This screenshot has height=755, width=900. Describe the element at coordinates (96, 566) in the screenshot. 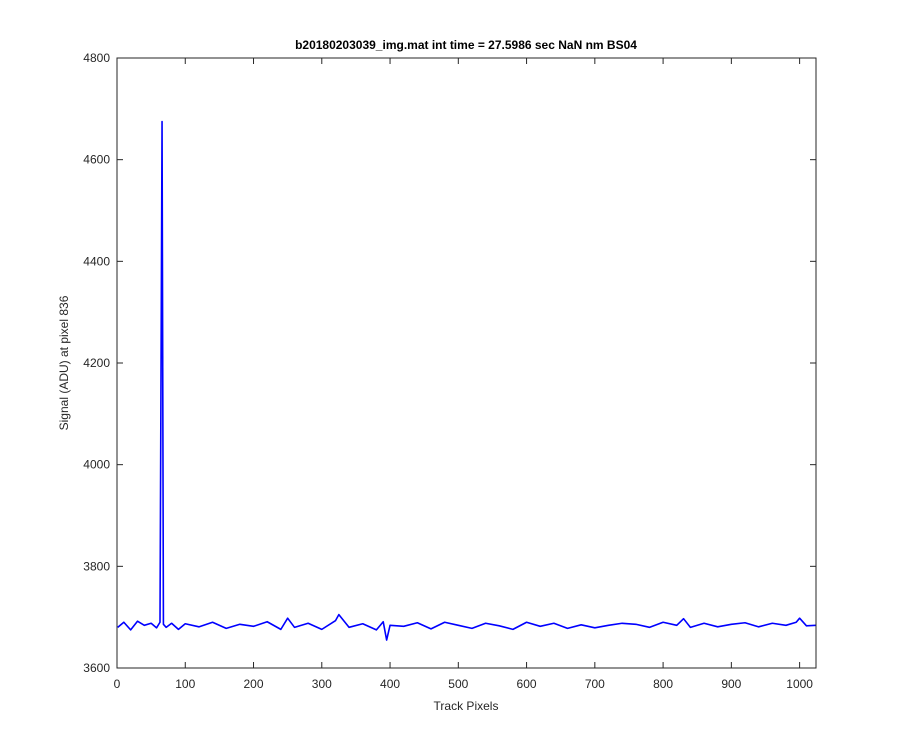

I see `y-tick-label: 3800` at that location.